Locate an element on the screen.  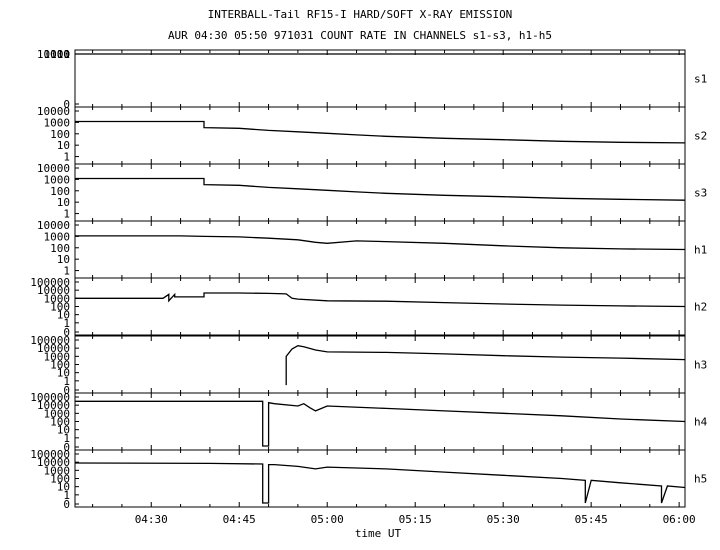
series-line-h5 is located at coordinates (380, 483).